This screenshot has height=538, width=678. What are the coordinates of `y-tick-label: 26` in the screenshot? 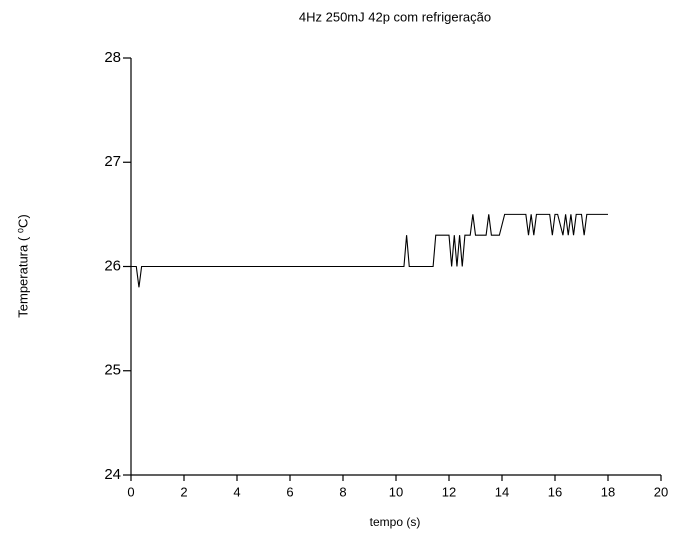 It's located at (112, 265).